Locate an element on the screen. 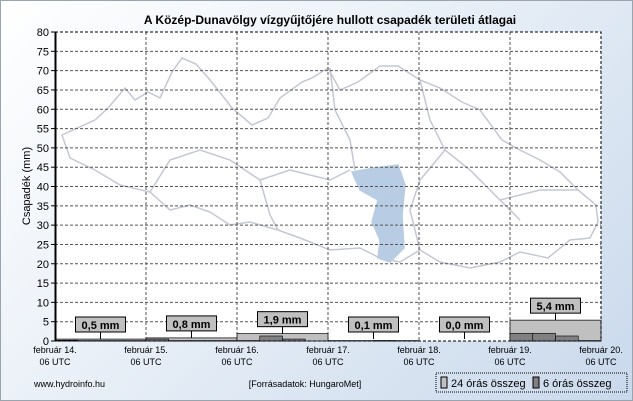  x-tick-date: február 19. is located at coordinates (510, 350).